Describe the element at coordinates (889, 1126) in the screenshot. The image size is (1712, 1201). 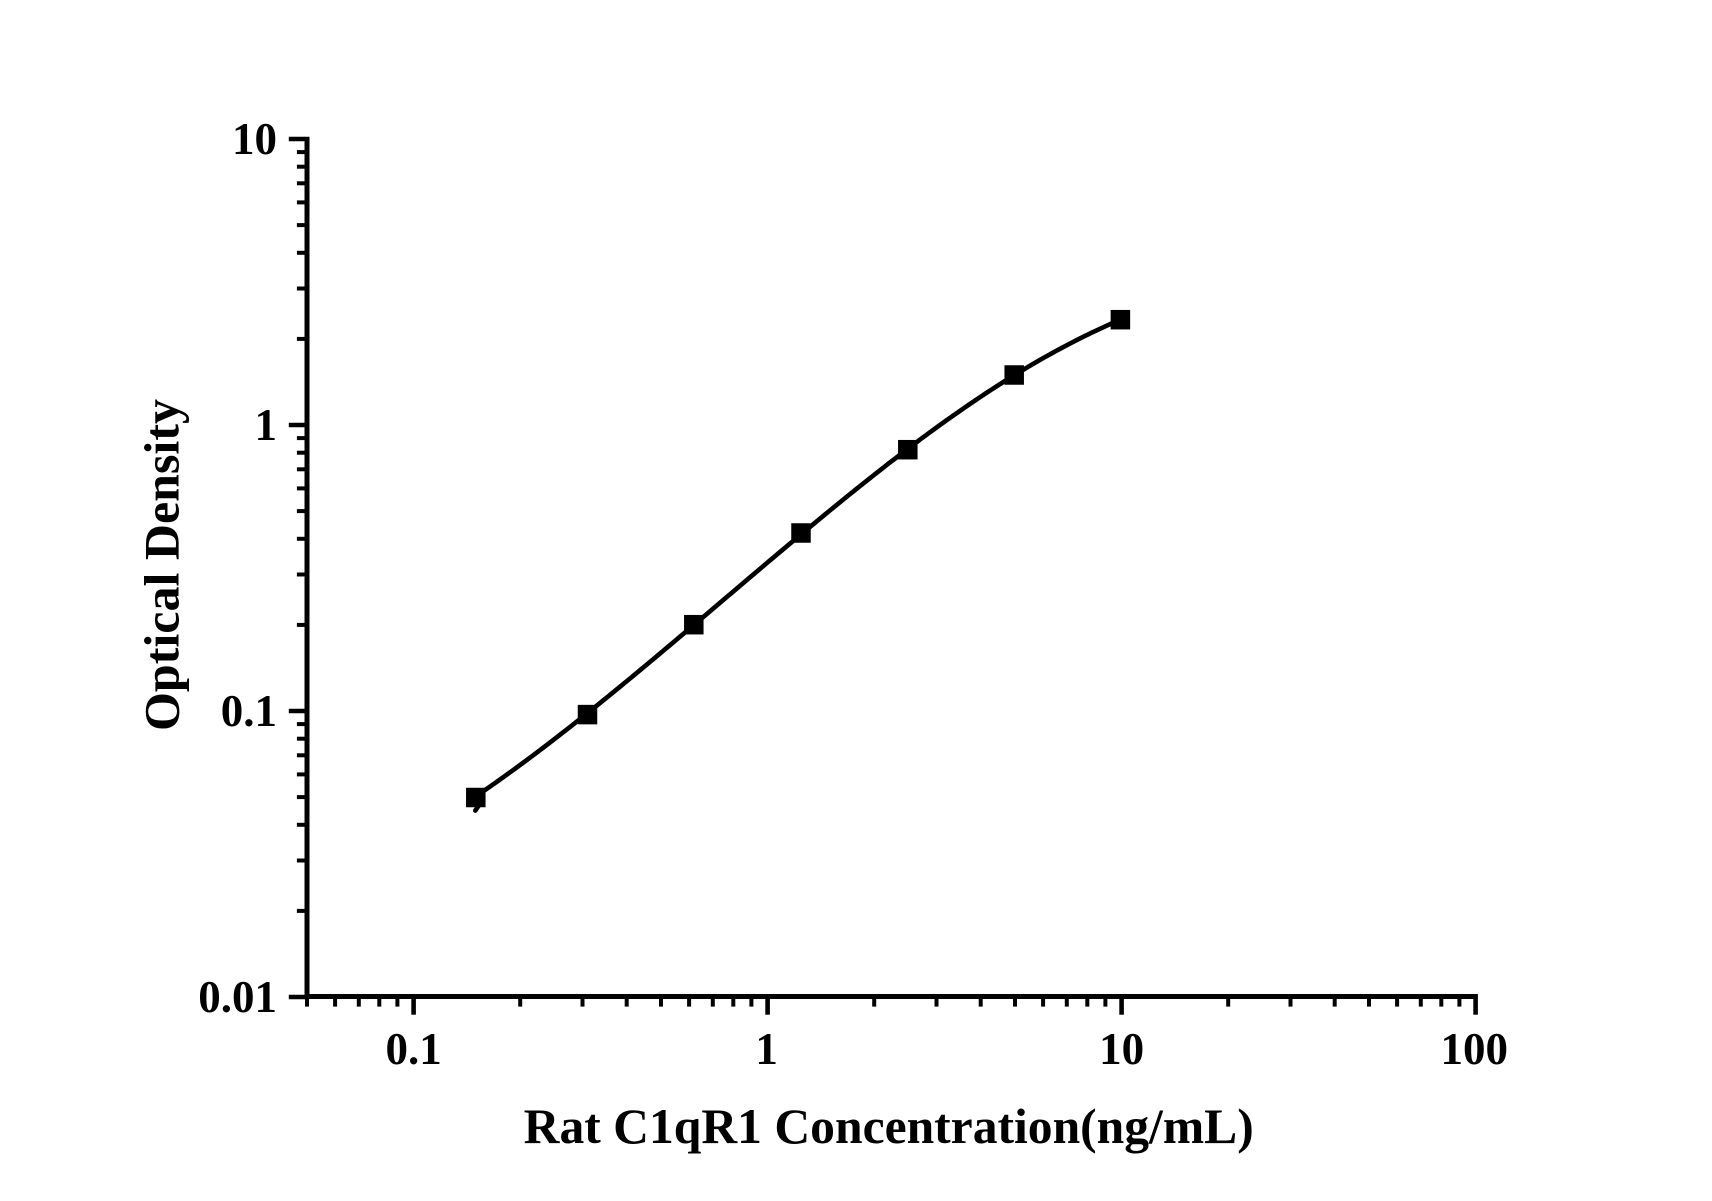
I see `svg-text: Rat C1qR1 Concentration(ng/mL)` at that location.